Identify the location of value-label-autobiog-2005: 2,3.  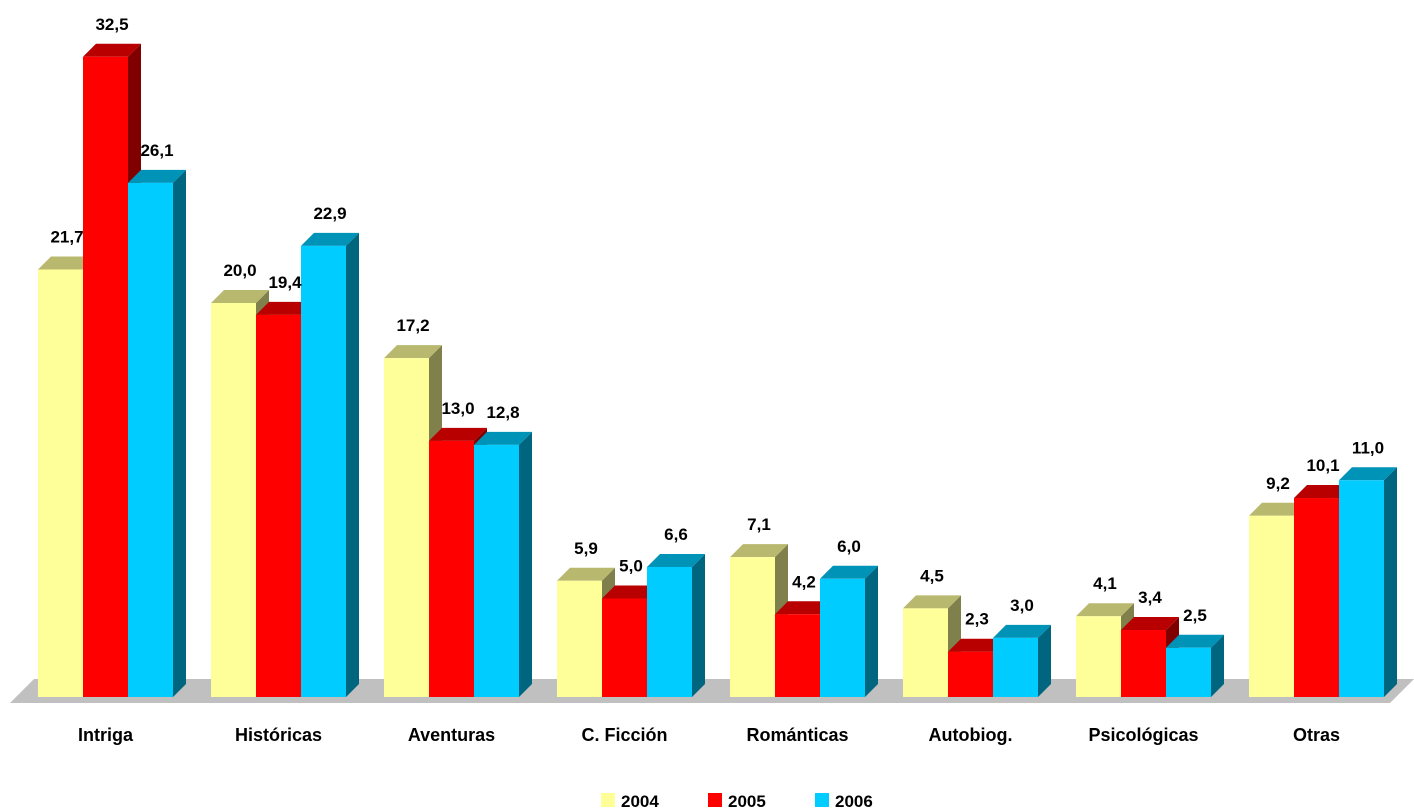
(977, 619).